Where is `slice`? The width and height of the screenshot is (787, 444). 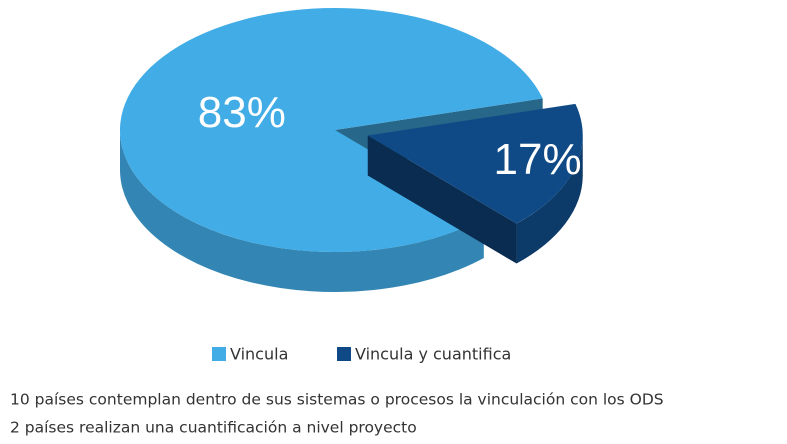 slice is located at coordinates (475, 163).